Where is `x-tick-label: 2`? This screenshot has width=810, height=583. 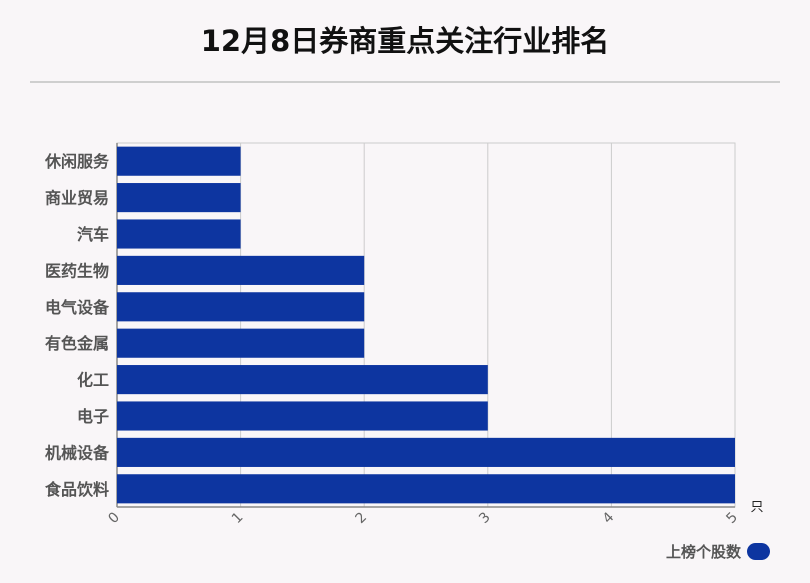
x-tick-label: 2 is located at coordinates (362, 518).